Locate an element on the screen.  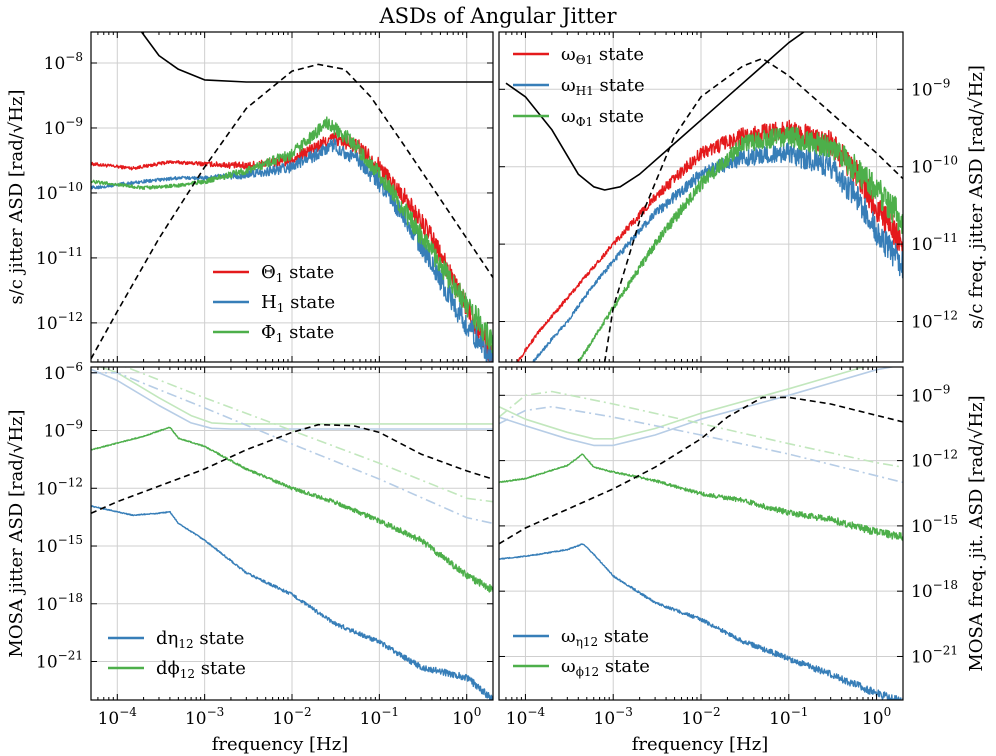
legend-label: ωη12 state is located at coordinates (605, 637).